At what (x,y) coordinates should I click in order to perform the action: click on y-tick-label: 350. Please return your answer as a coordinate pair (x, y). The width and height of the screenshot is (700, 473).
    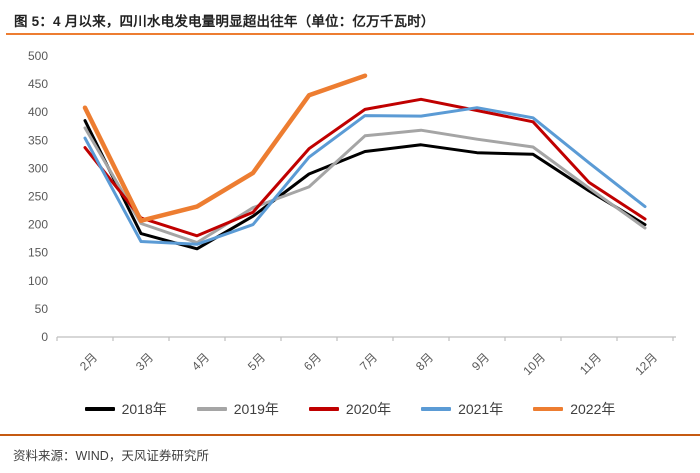
    Looking at the image, I should click on (38, 140).